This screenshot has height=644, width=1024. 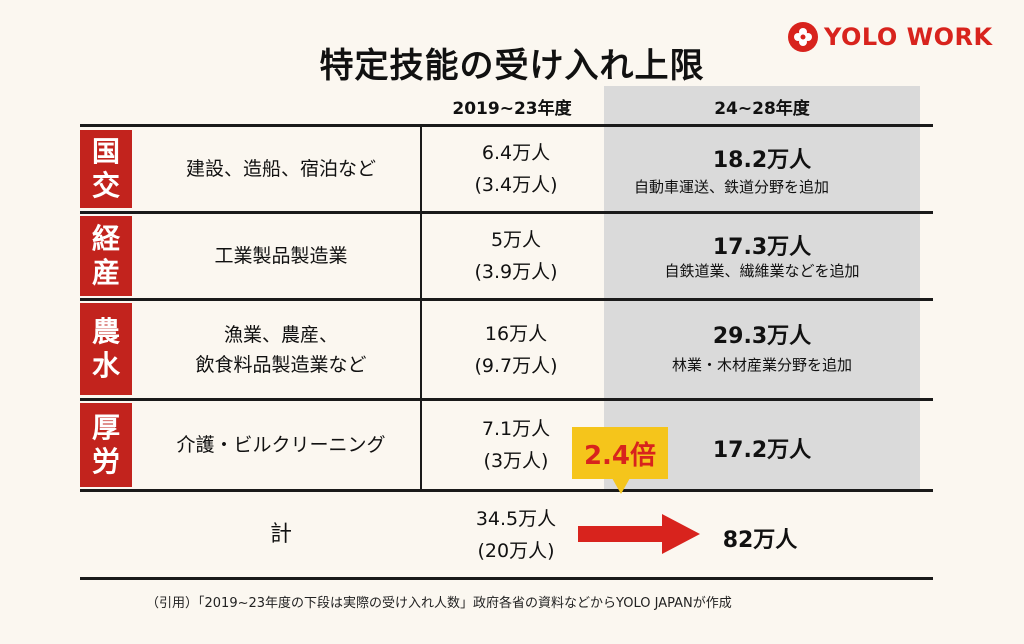 What do you see at coordinates (281, 445) in the screenshot?
I see `category-label: 介護・ビルクリーニング` at bounding box center [281, 445].